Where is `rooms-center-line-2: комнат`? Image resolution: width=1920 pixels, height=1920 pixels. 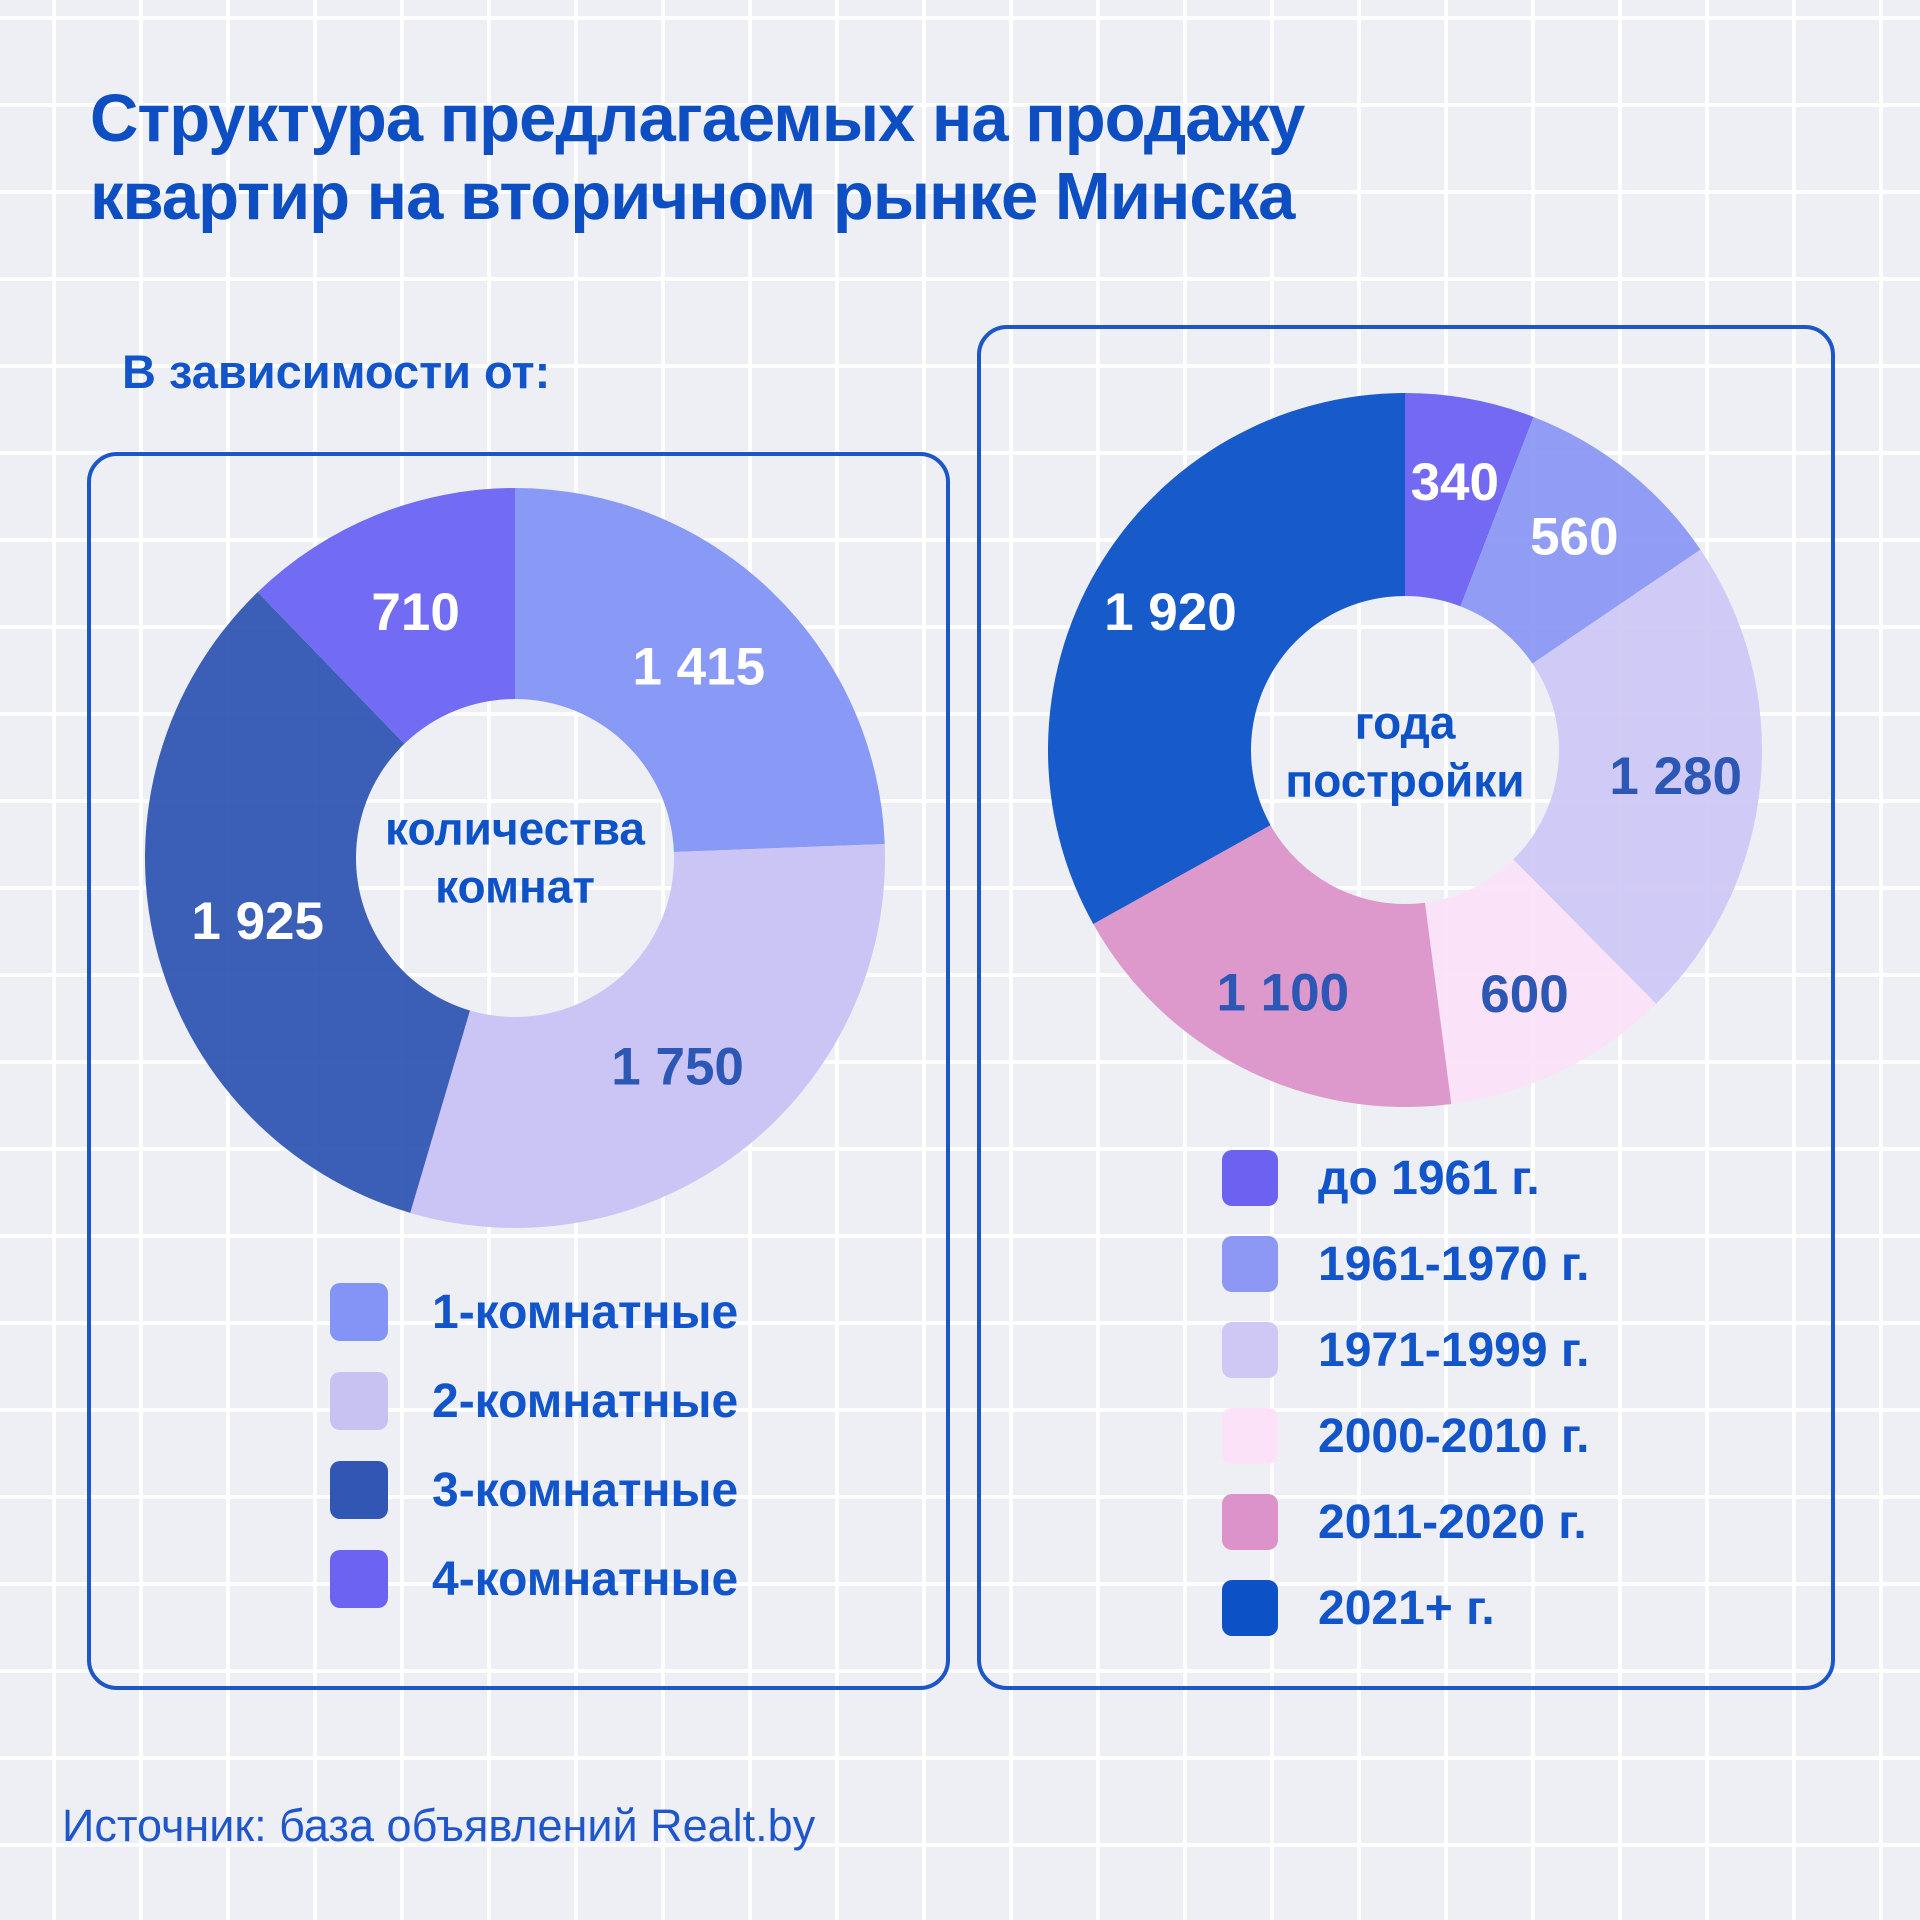 rooms-center-line-2: комнат is located at coordinates (515, 886).